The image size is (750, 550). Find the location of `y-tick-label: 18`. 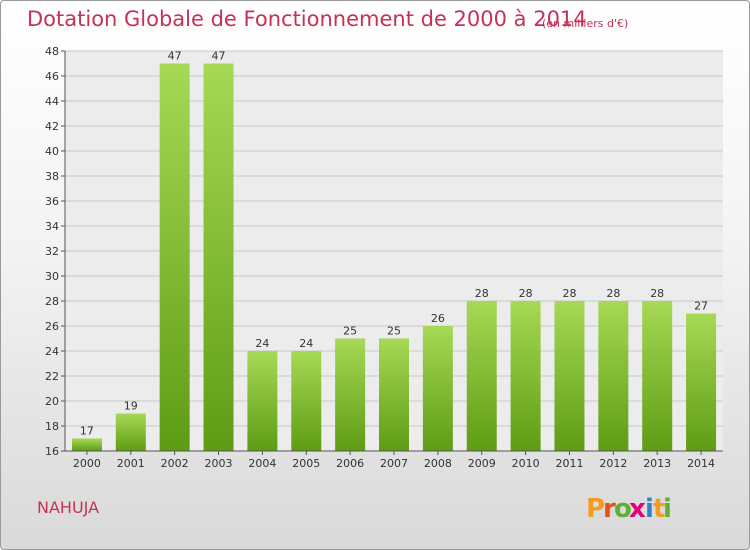

y-tick-label: 18 is located at coordinates (52, 426).